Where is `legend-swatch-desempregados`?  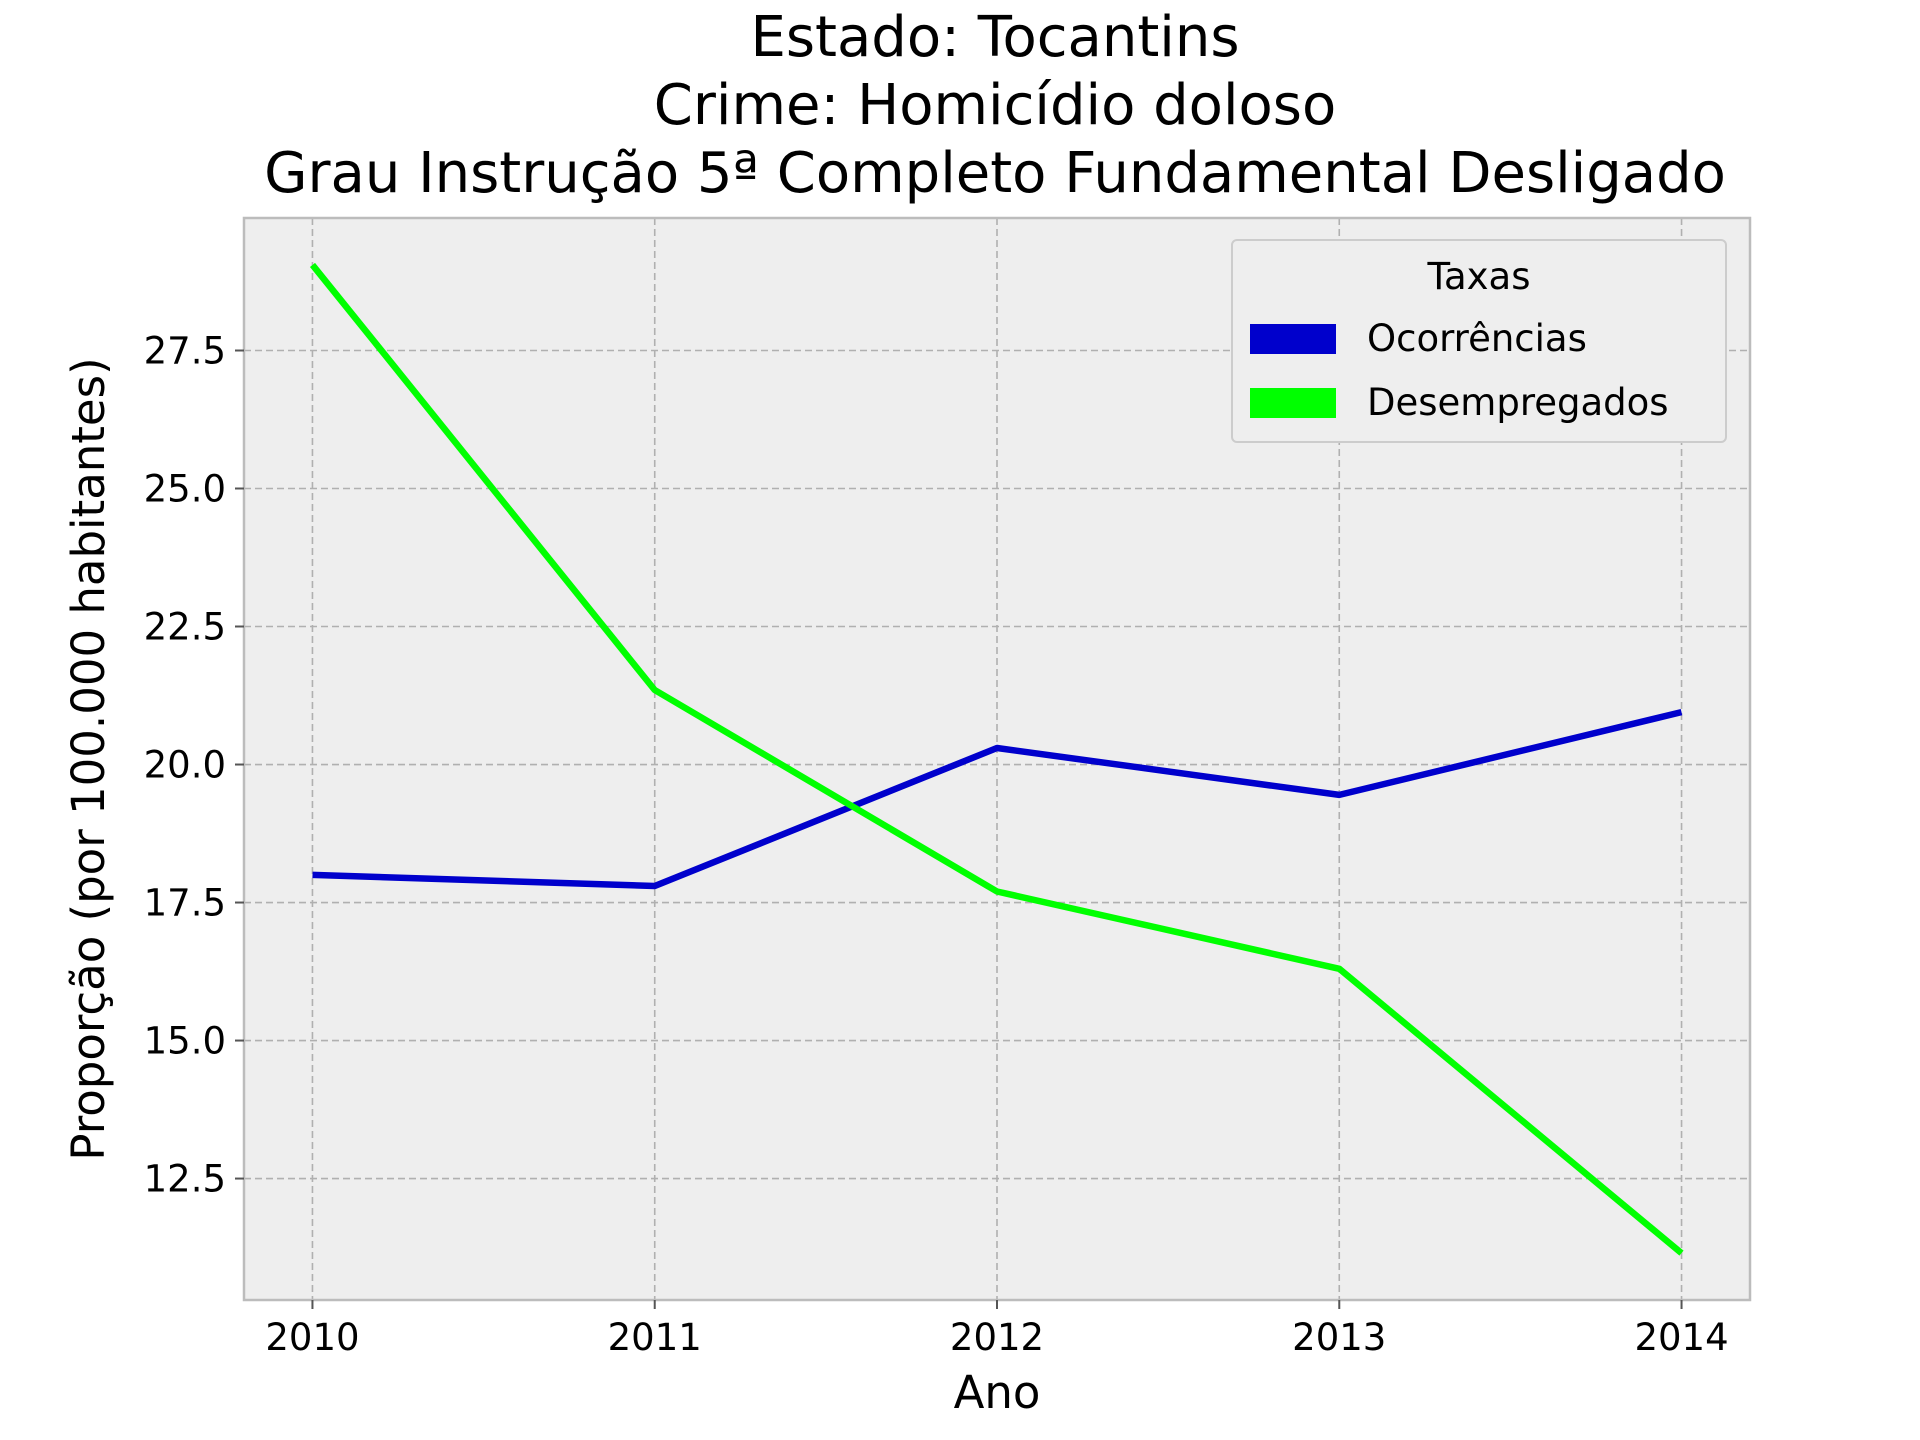 legend-swatch-desempregados is located at coordinates (1293, 403).